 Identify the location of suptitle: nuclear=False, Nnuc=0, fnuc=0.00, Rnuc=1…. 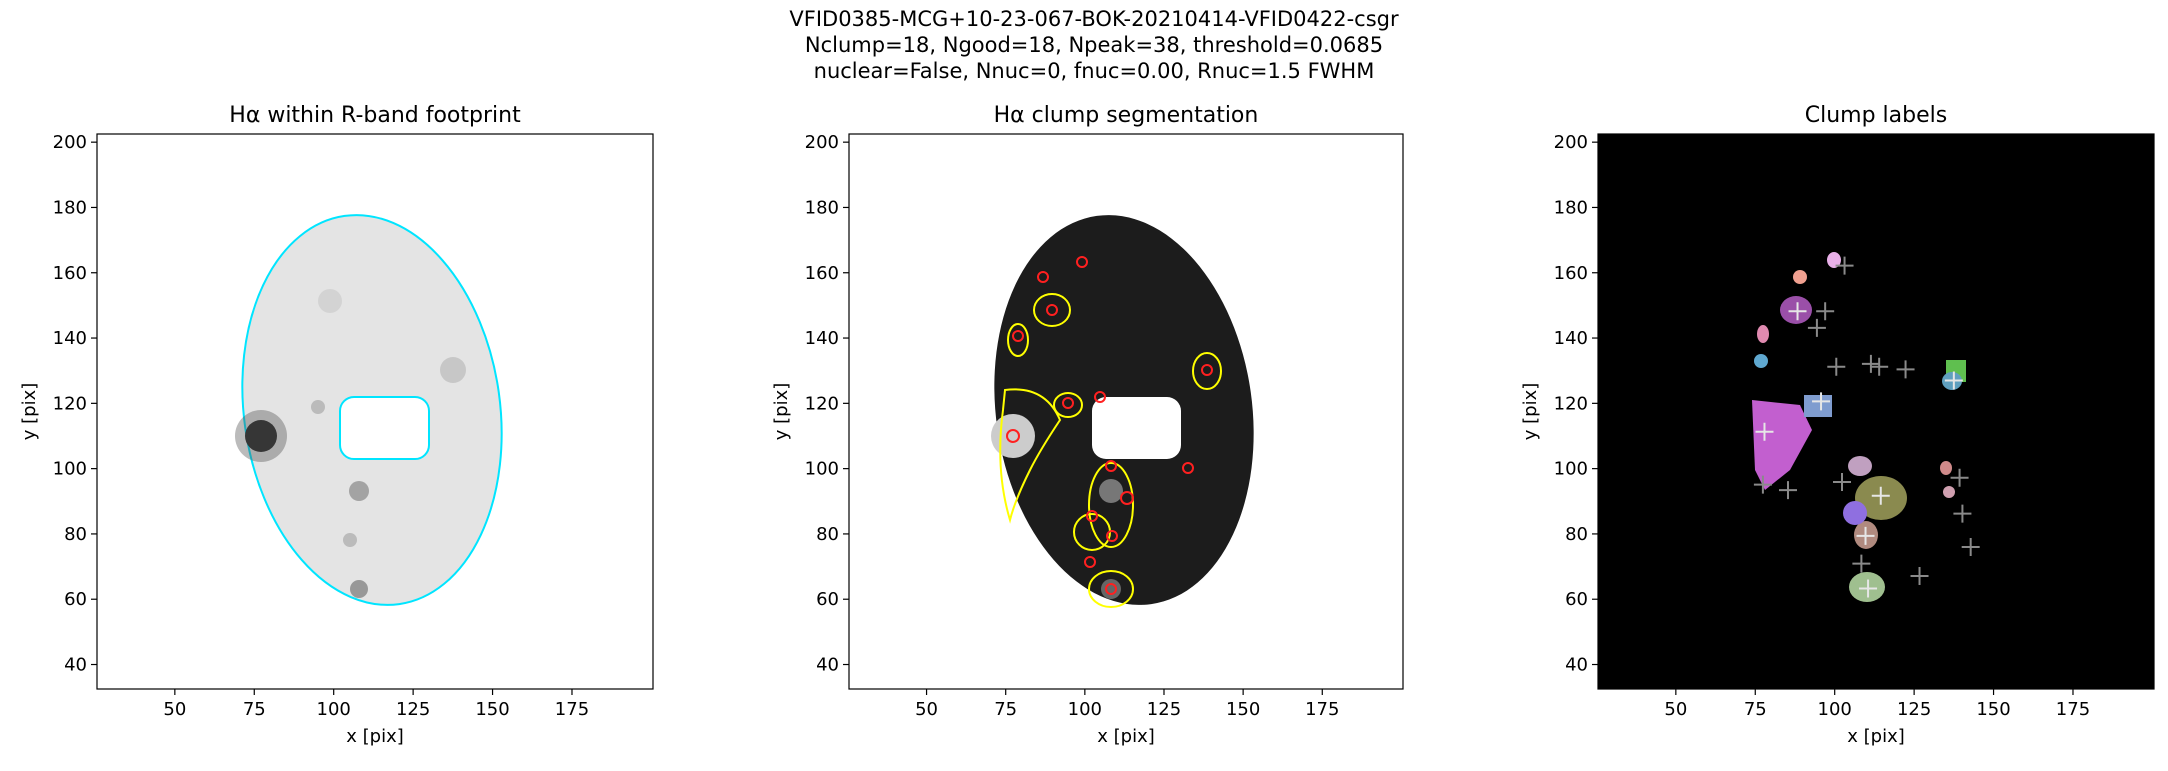
(1094, 71).